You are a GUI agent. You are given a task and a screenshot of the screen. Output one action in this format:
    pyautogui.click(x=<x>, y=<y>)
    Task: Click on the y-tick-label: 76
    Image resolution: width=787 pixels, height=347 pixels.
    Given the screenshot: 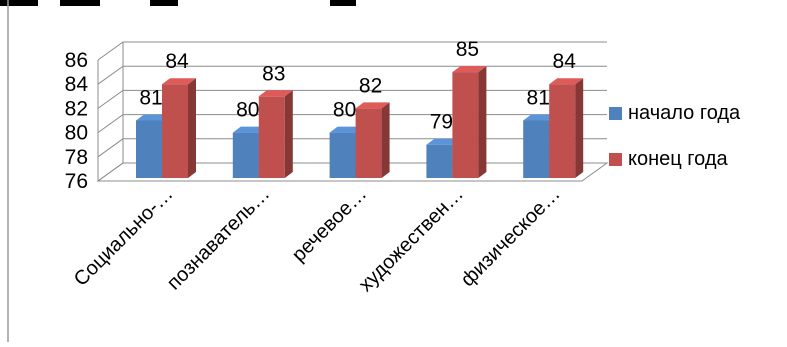 What is the action you would take?
    pyautogui.click(x=76, y=181)
    